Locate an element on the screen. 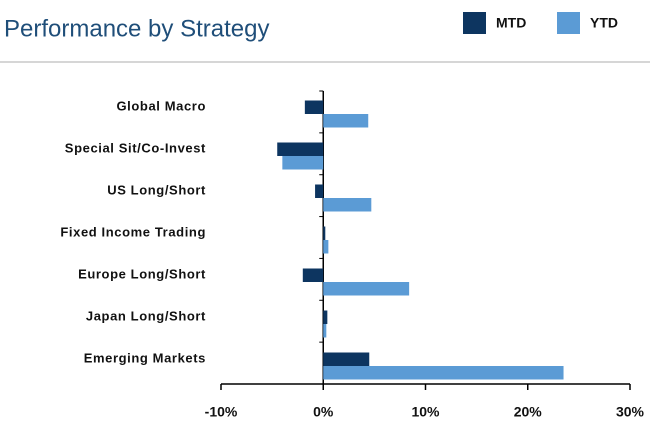 Image resolution: width=650 pixels, height=422 pixels. y-tick-label: Europe Long/Short is located at coordinates (142, 273).